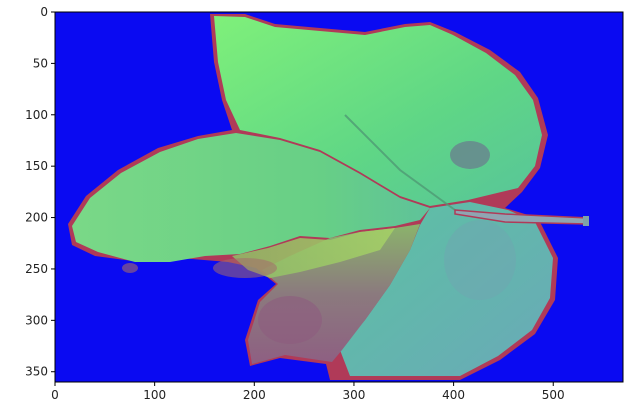 The height and width of the screenshot is (414, 624). What do you see at coordinates (36, 269) in the screenshot?
I see `y-tick-label: 250` at bounding box center [36, 269].